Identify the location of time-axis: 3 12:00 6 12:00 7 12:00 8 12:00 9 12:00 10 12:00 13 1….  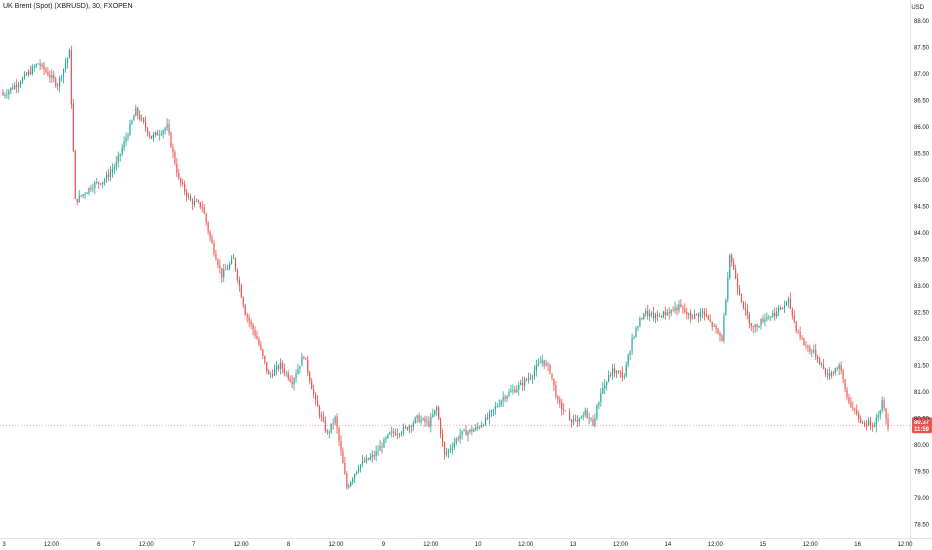
(457, 545).